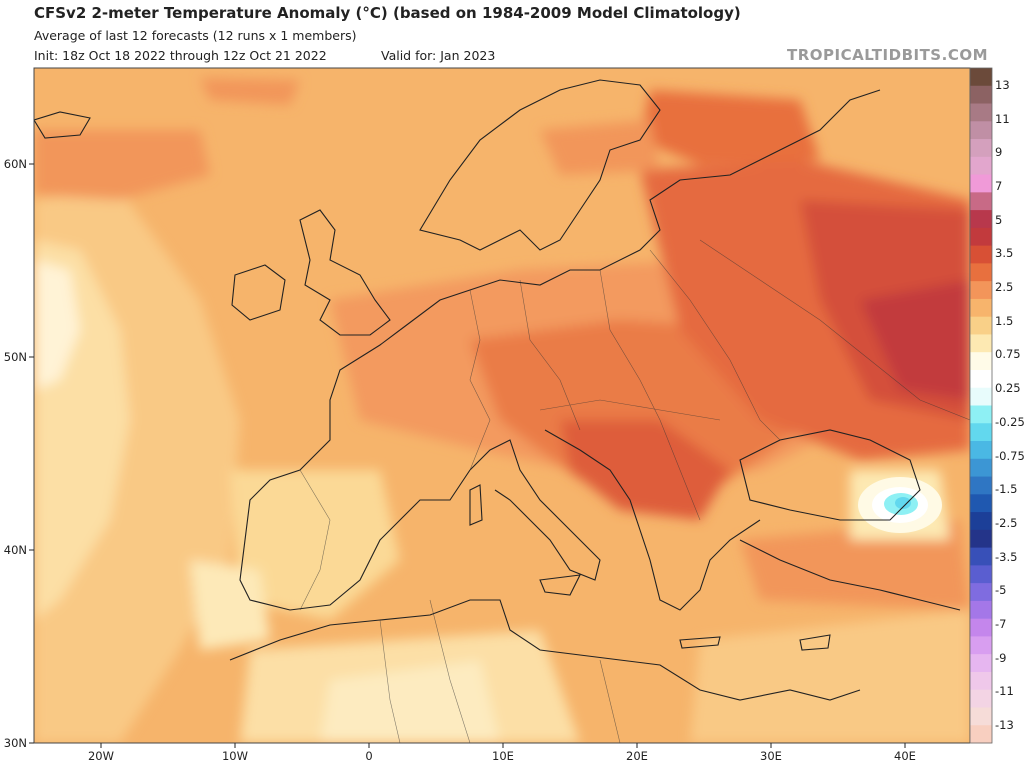 Image resolution: width=1024 pixels, height=763 pixels. What do you see at coordinates (771, 756) in the screenshot?
I see `lon-tick-label: 30E` at bounding box center [771, 756].